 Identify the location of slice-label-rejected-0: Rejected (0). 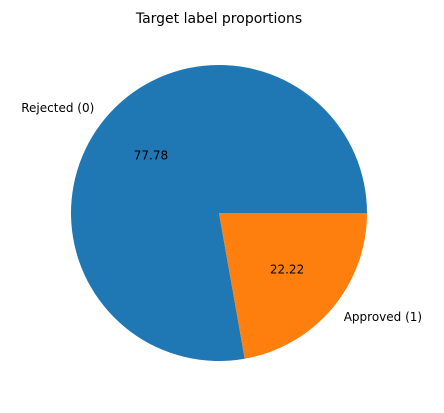
(57, 108).